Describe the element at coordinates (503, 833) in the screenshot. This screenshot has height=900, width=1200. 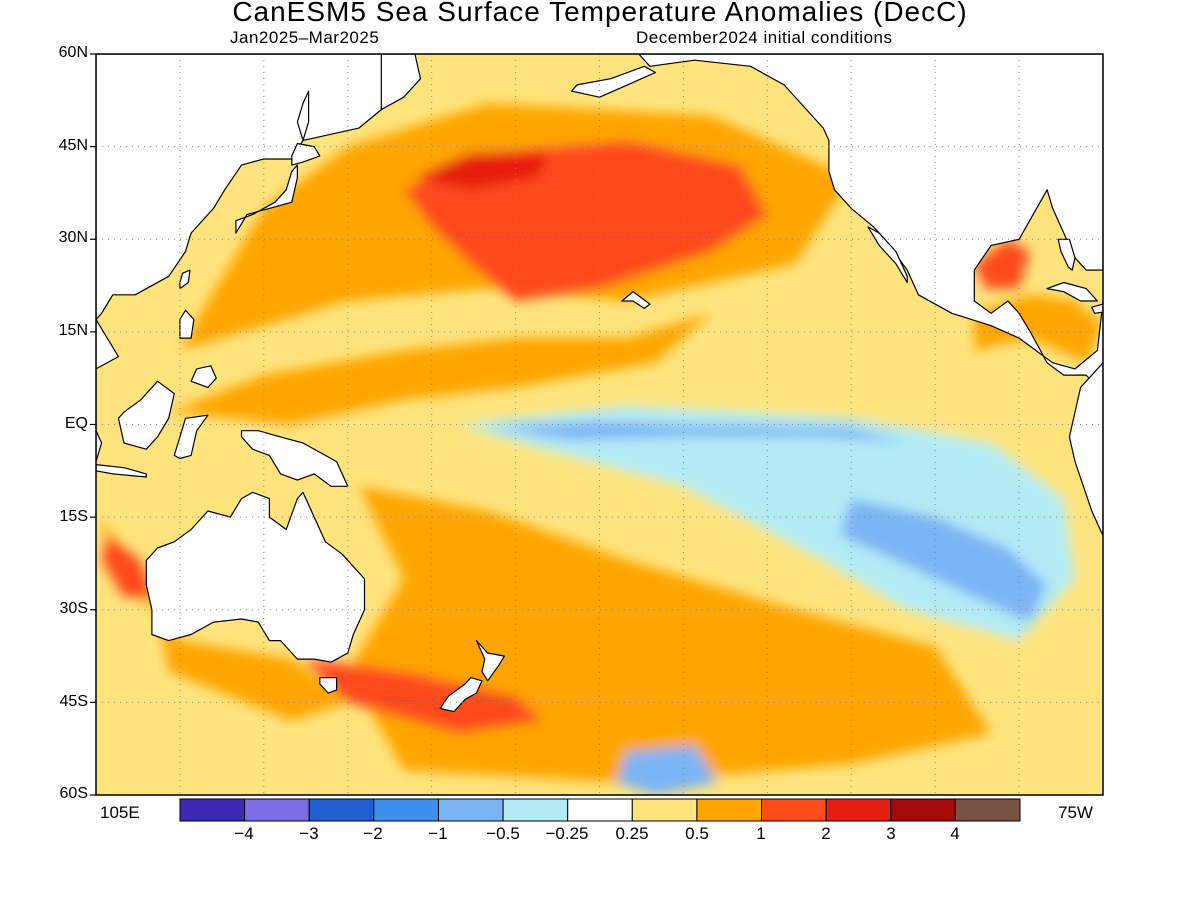
I see `colorbar-tick-label: −0.5` at that location.